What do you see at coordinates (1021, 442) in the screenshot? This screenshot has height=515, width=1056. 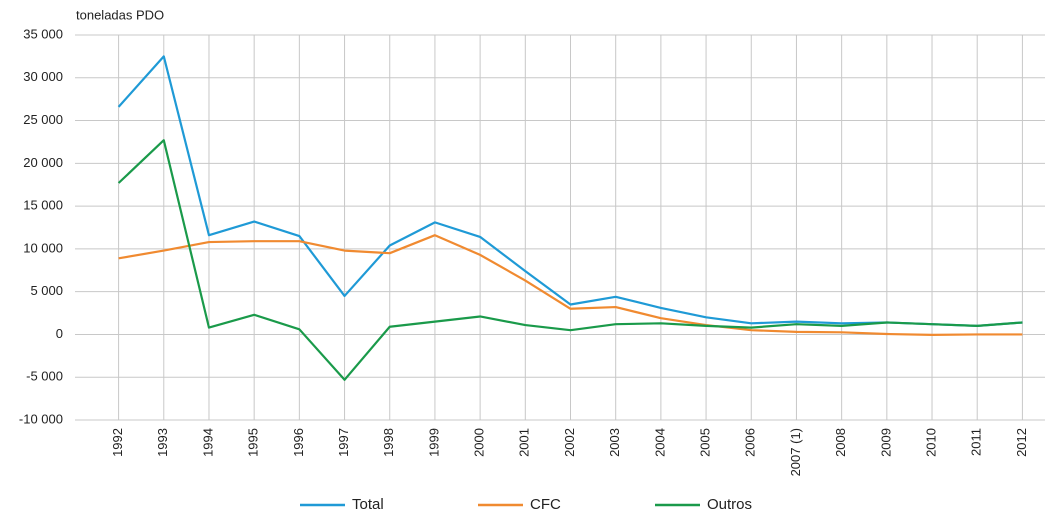 I see `x-tick-label: 2012` at bounding box center [1021, 442].